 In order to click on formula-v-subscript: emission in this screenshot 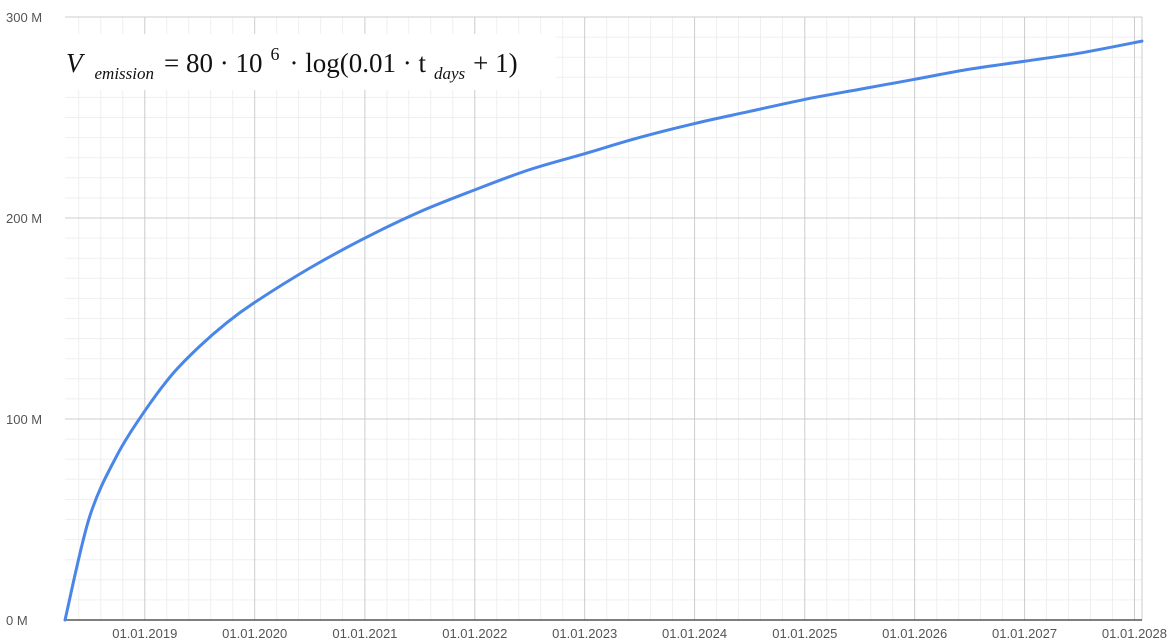, I will do `click(125, 73)`.